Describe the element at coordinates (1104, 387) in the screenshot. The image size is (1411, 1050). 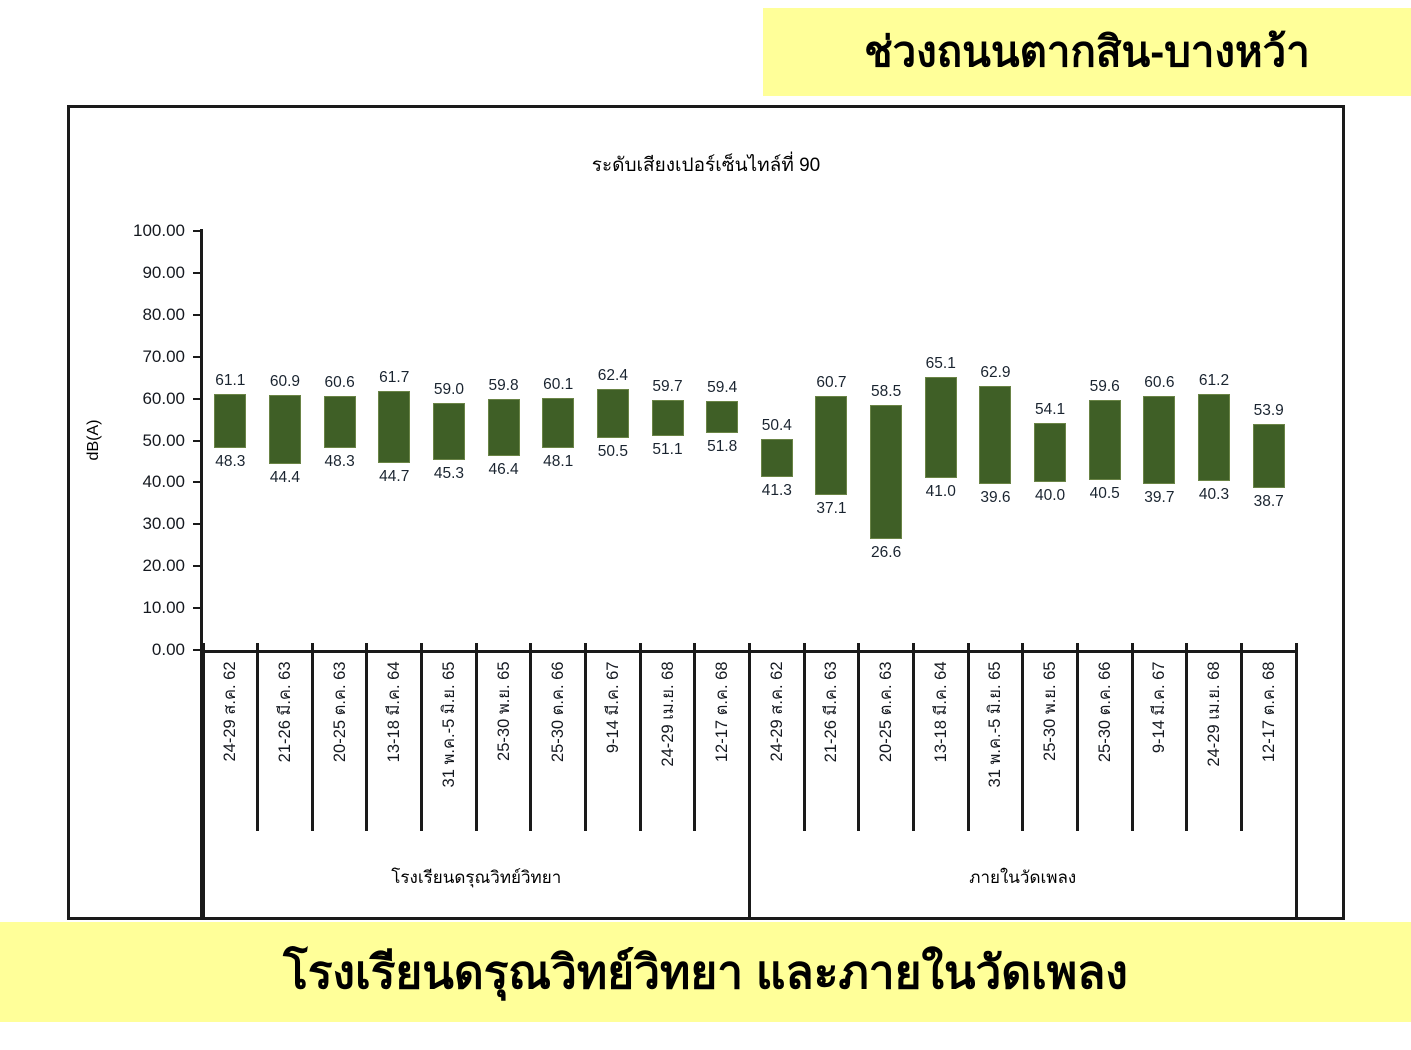
I see `bar-high-value-label: 59.6` at that location.